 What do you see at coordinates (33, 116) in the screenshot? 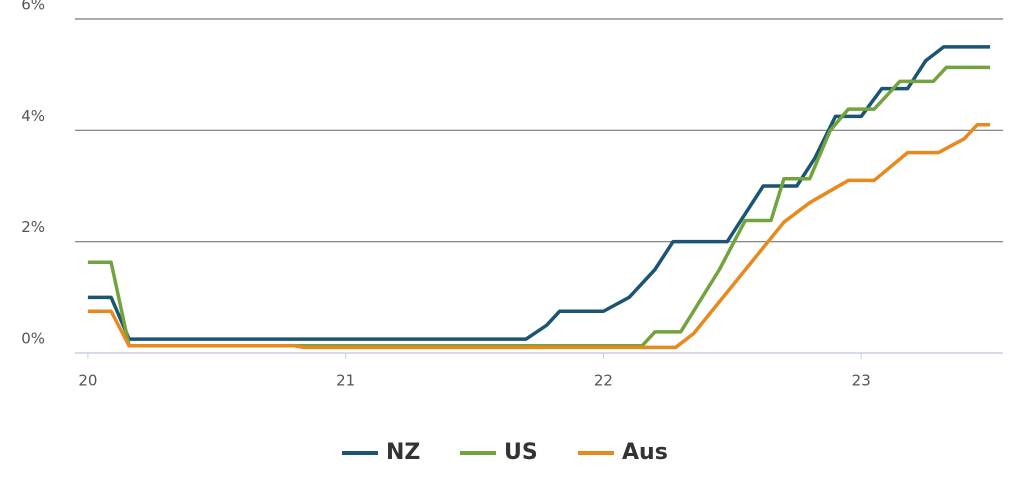
I see `y-tick-label: 4%` at bounding box center [33, 116].